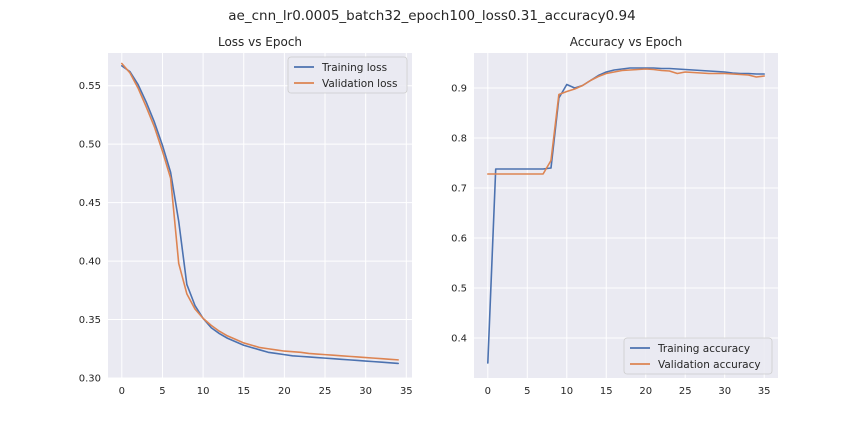  Describe the element at coordinates (90, 379) in the screenshot. I see `y-tick-label: 0.30` at that location.